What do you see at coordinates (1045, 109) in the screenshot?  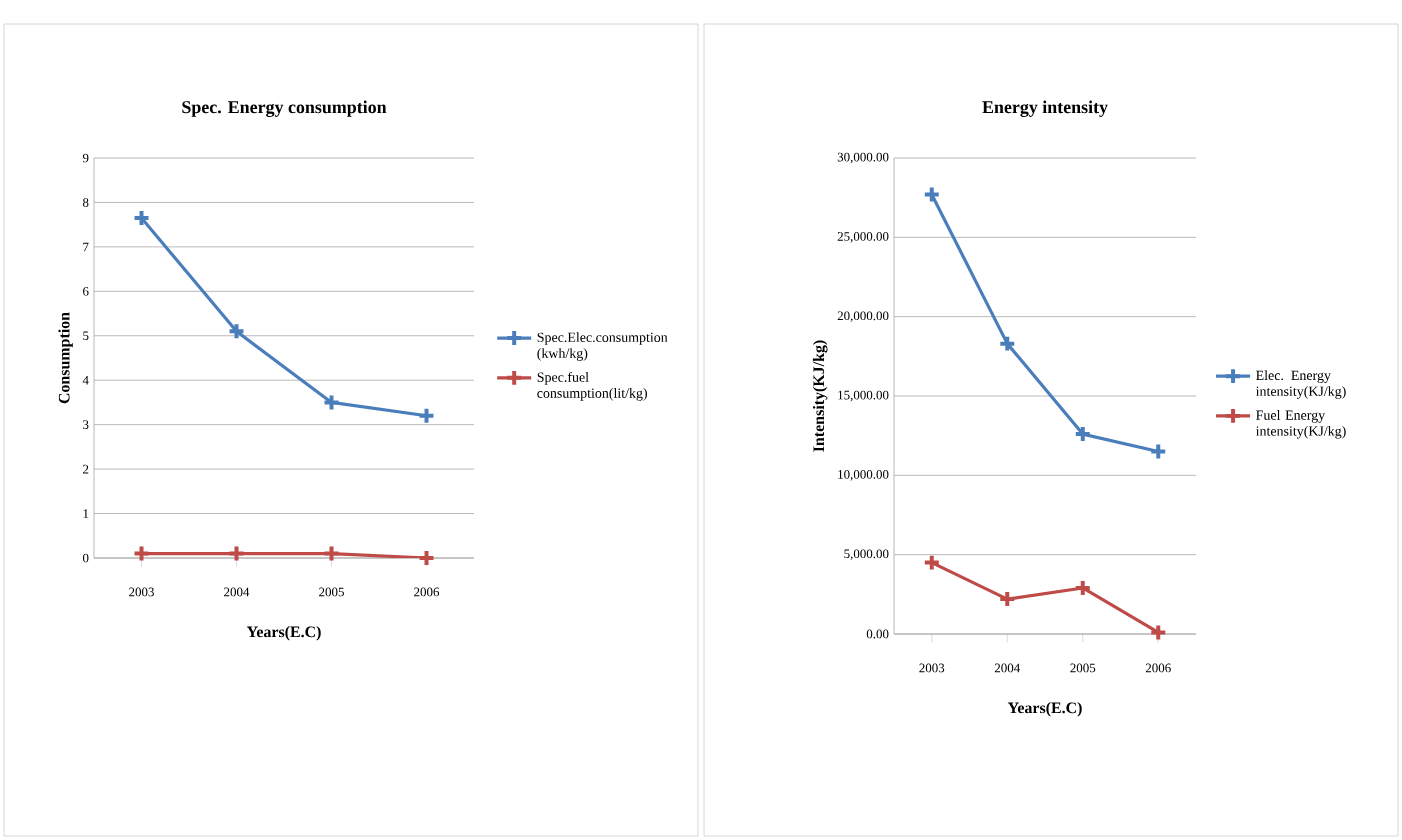 I see `chart-title: Energy intensity` at bounding box center [1045, 109].